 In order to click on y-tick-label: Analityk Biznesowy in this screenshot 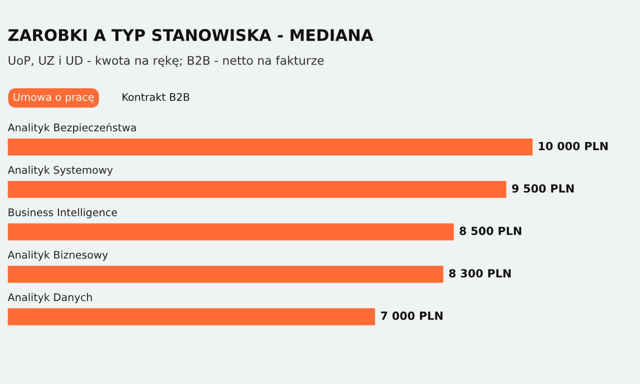, I will do `click(58, 255)`.